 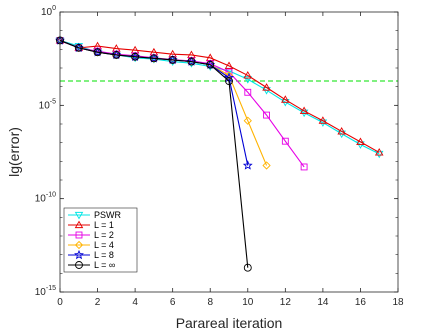 I want to click on legend-label: PSWR, so click(x=108, y=215).